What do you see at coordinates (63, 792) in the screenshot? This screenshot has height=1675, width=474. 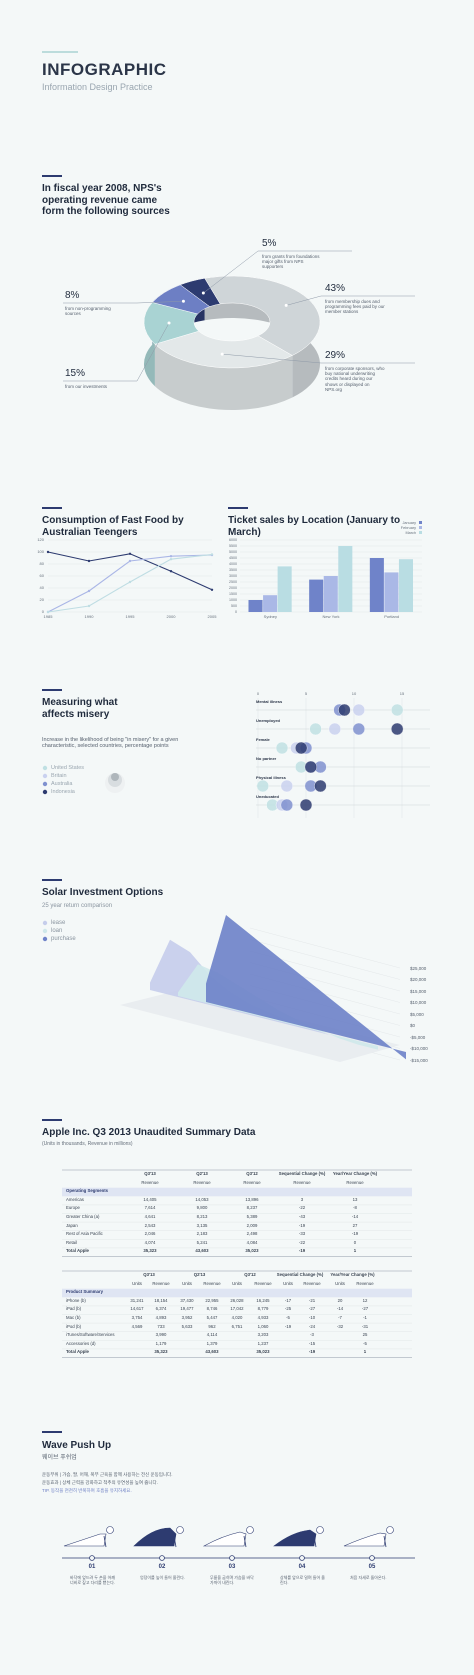 I see `legend-label: Indonesia` at bounding box center [63, 792].